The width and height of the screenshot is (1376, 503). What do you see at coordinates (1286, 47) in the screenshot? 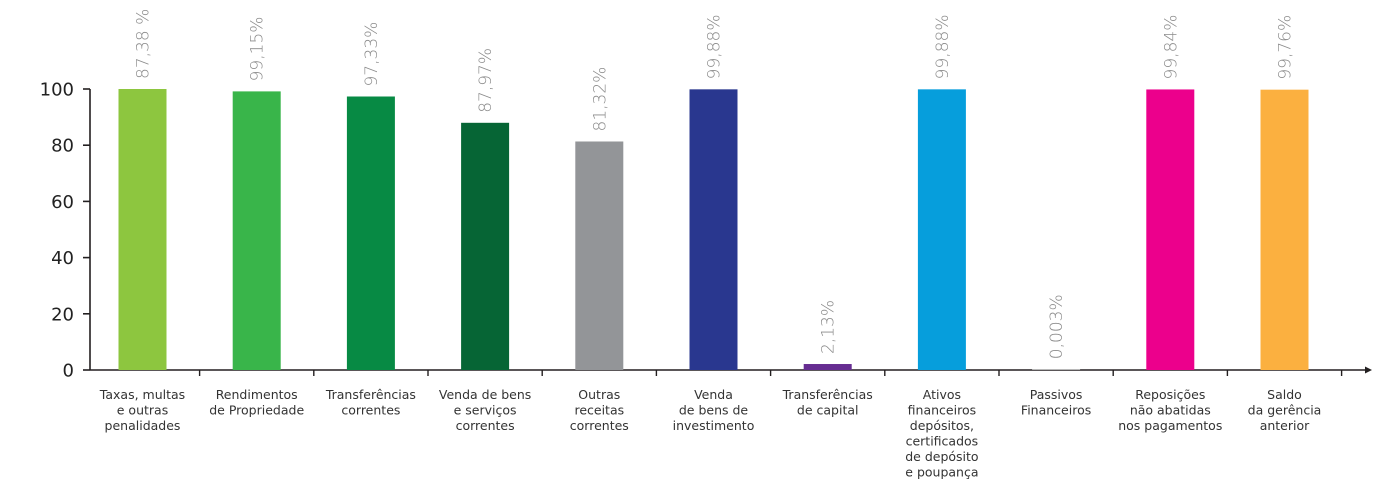
I see `data-label: 99,76%` at bounding box center [1286, 47].